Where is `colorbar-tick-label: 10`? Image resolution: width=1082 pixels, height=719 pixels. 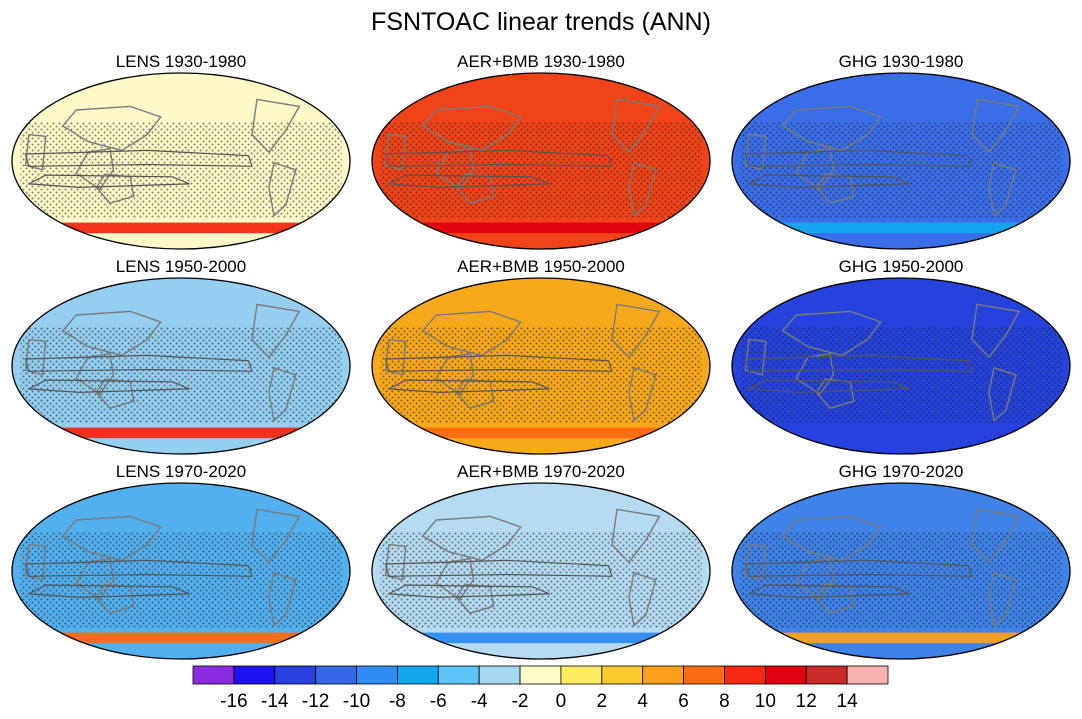 colorbar-tick-label: 10 is located at coordinates (765, 701).